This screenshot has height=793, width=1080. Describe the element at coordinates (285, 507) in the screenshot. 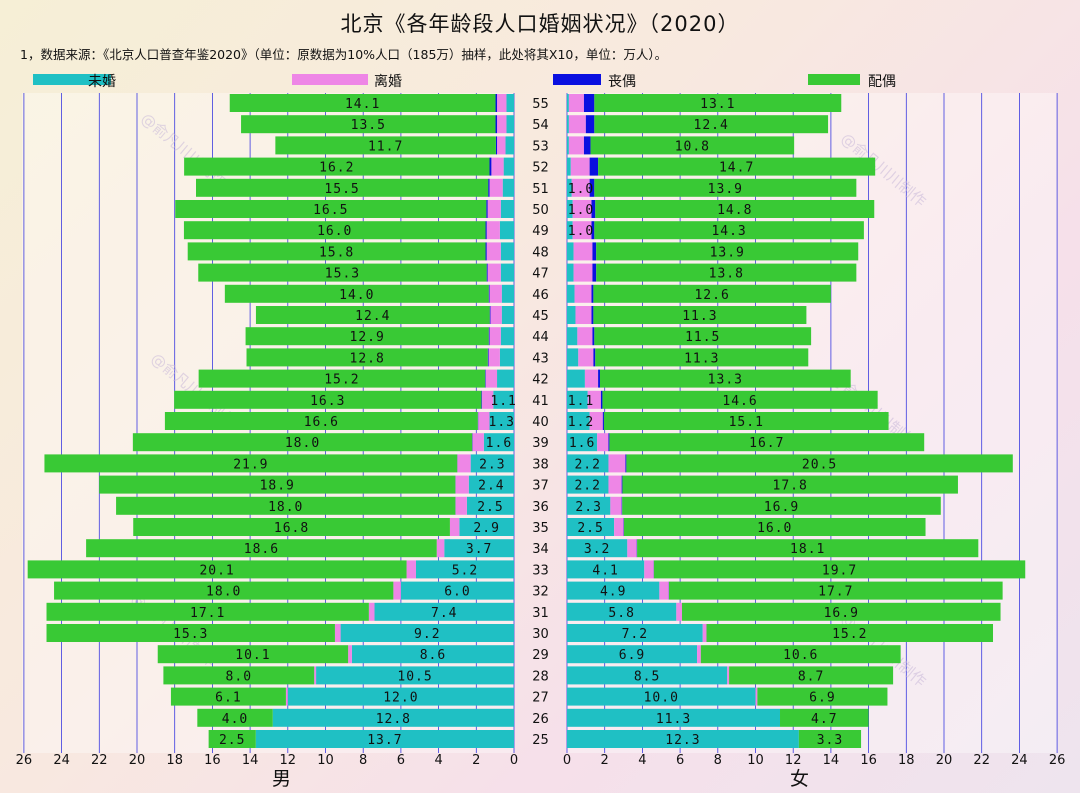

I see `data-label-male-married: 18.0` at that location.